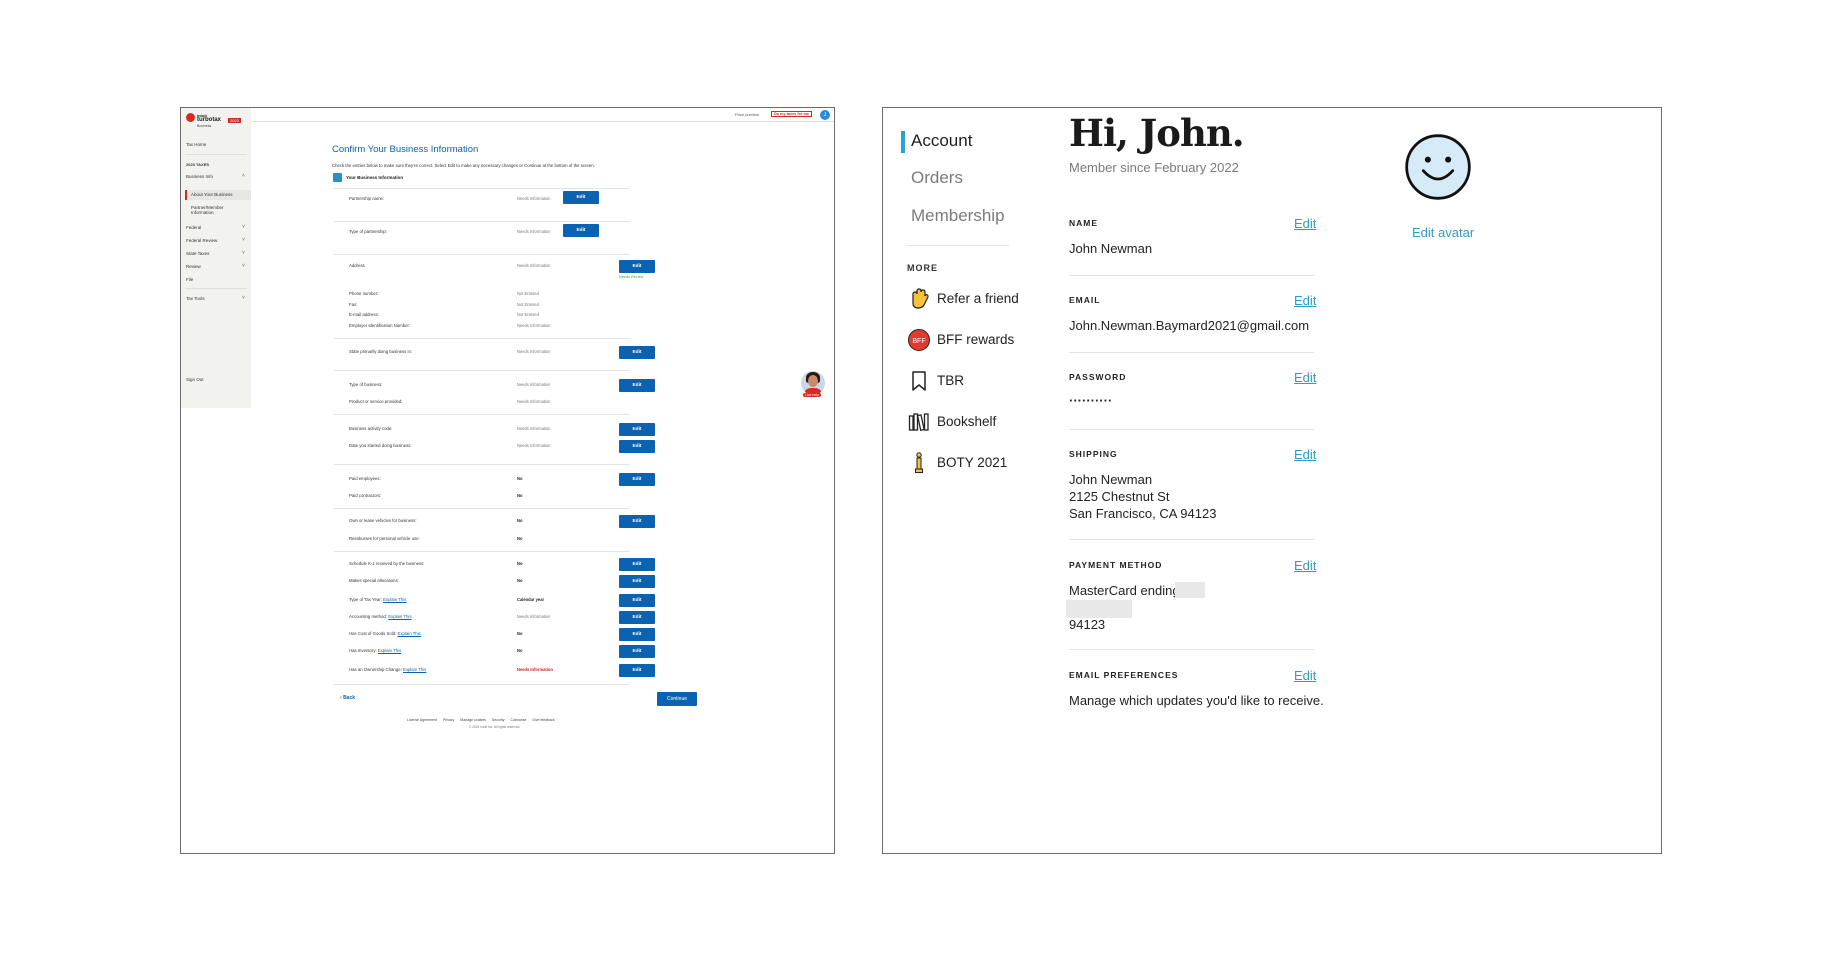 The height and width of the screenshot is (957, 1831). What do you see at coordinates (825, 115) in the screenshot?
I see `user-avatar: J` at bounding box center [825, 115].